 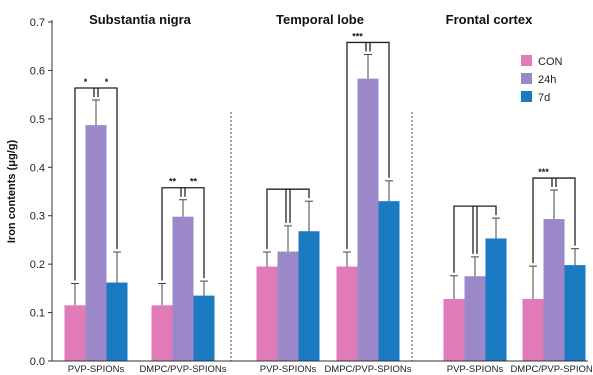 I want to click on legend-swatch-7d, so click(x=526, y=96).